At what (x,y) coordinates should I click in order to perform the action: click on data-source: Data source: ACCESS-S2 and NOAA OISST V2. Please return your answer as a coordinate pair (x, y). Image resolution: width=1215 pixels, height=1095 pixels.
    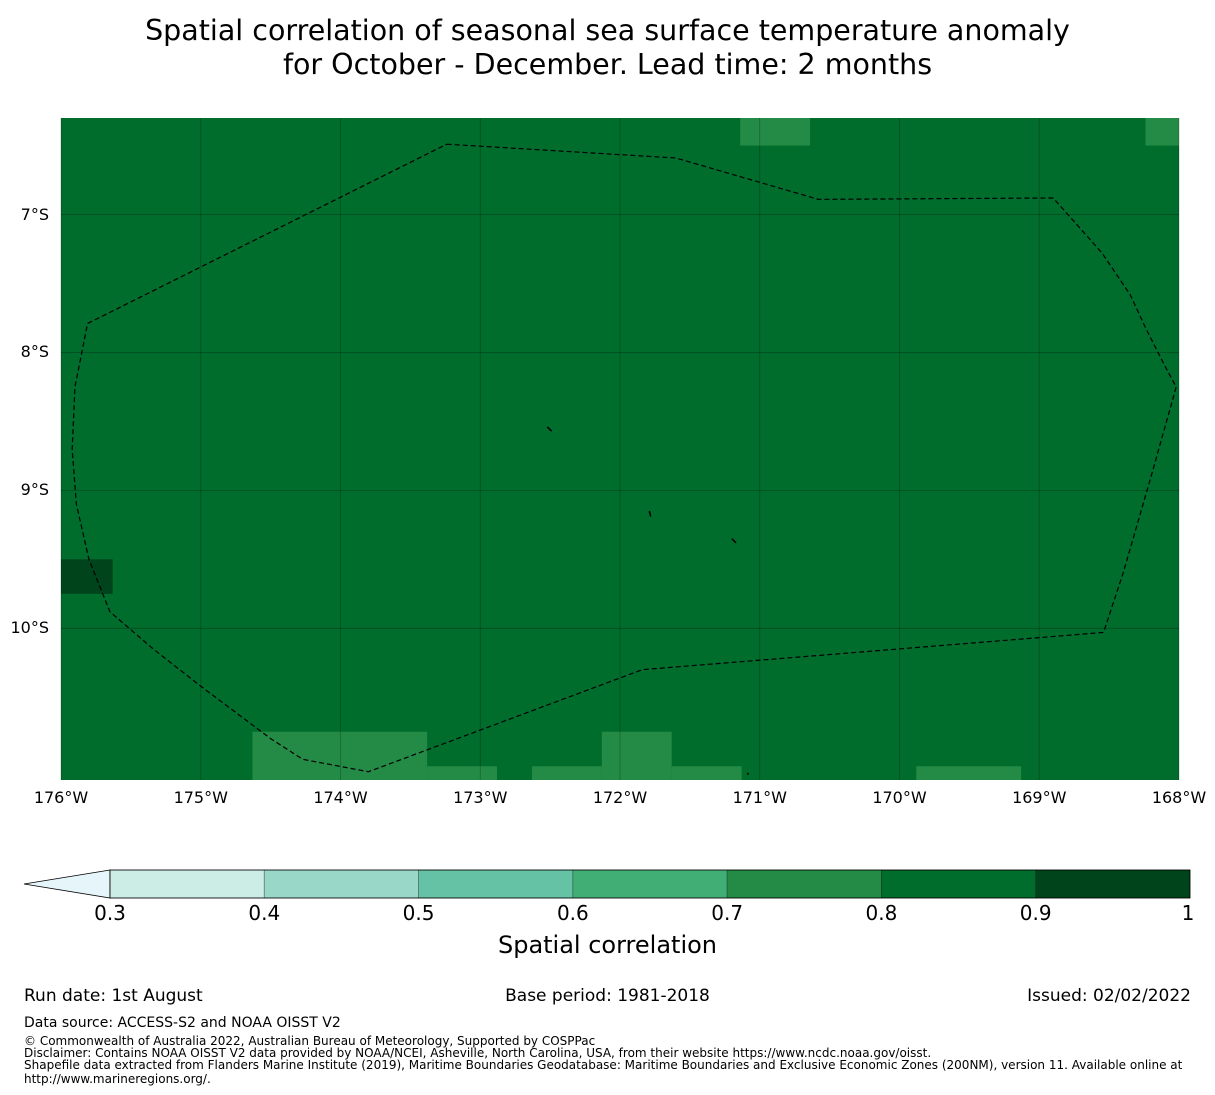
    Looking at the image, I should click on (182, 1023).